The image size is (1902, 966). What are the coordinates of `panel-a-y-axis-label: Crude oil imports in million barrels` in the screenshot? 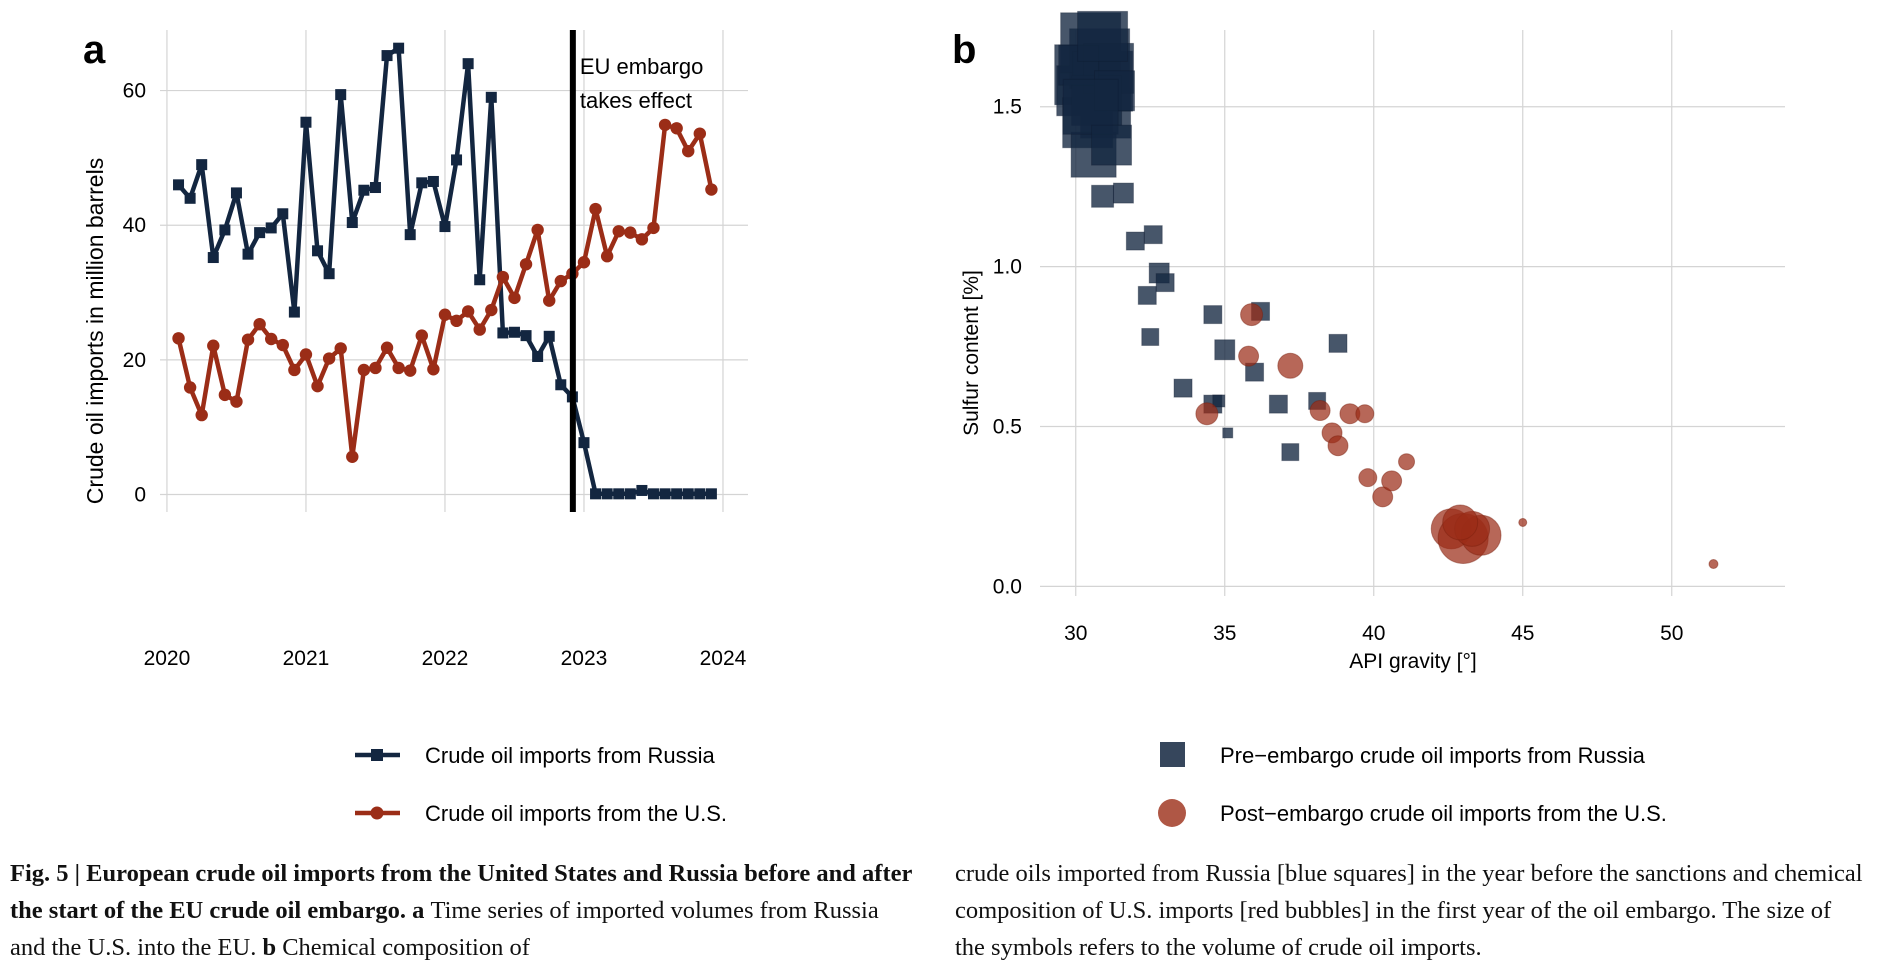 It's located at (95, 331).